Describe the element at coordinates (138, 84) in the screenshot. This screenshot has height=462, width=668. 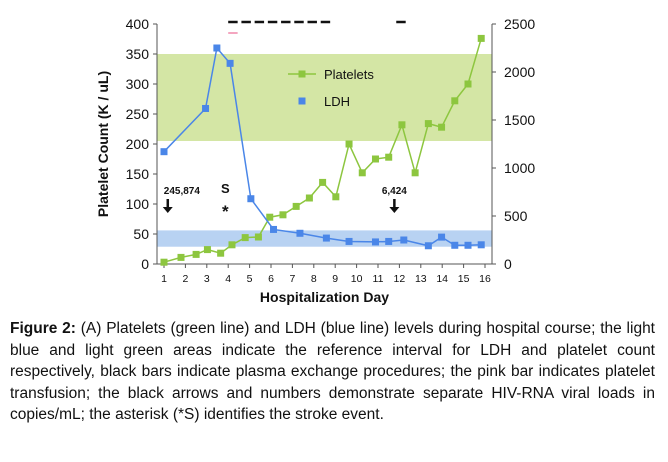
I see `y-tick-label-left: 300` at that location.